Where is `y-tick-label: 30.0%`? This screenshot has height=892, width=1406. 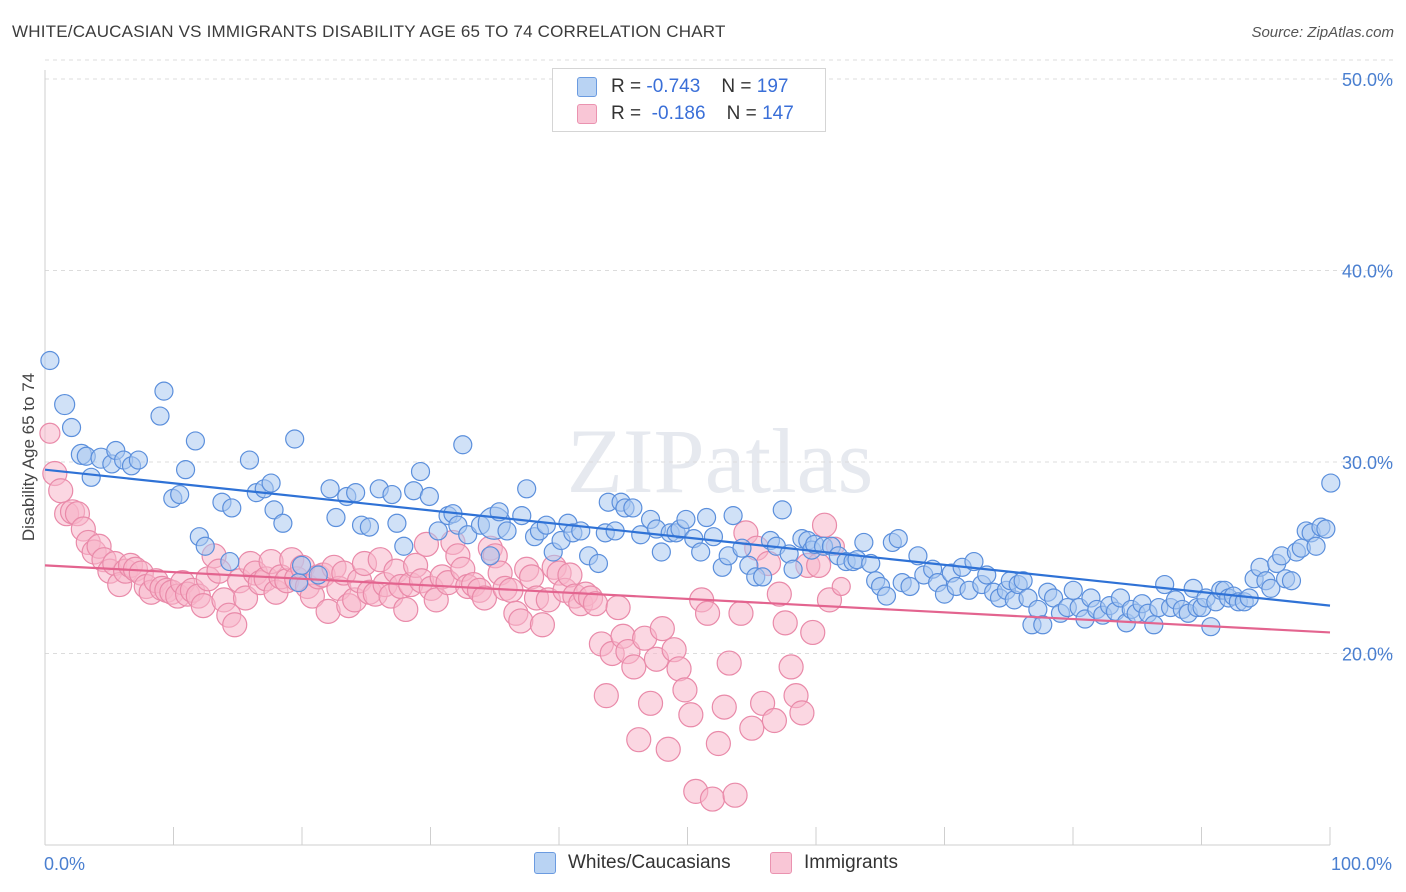 y-tick-label: 30.0% is located at coordinates (1367, 463).